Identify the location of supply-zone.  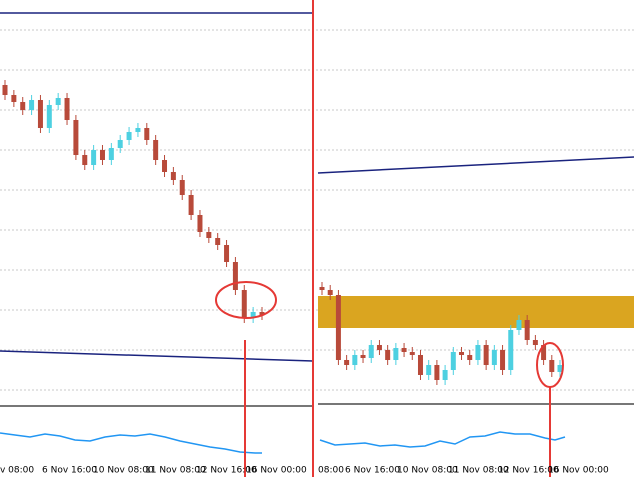
(476, 312).